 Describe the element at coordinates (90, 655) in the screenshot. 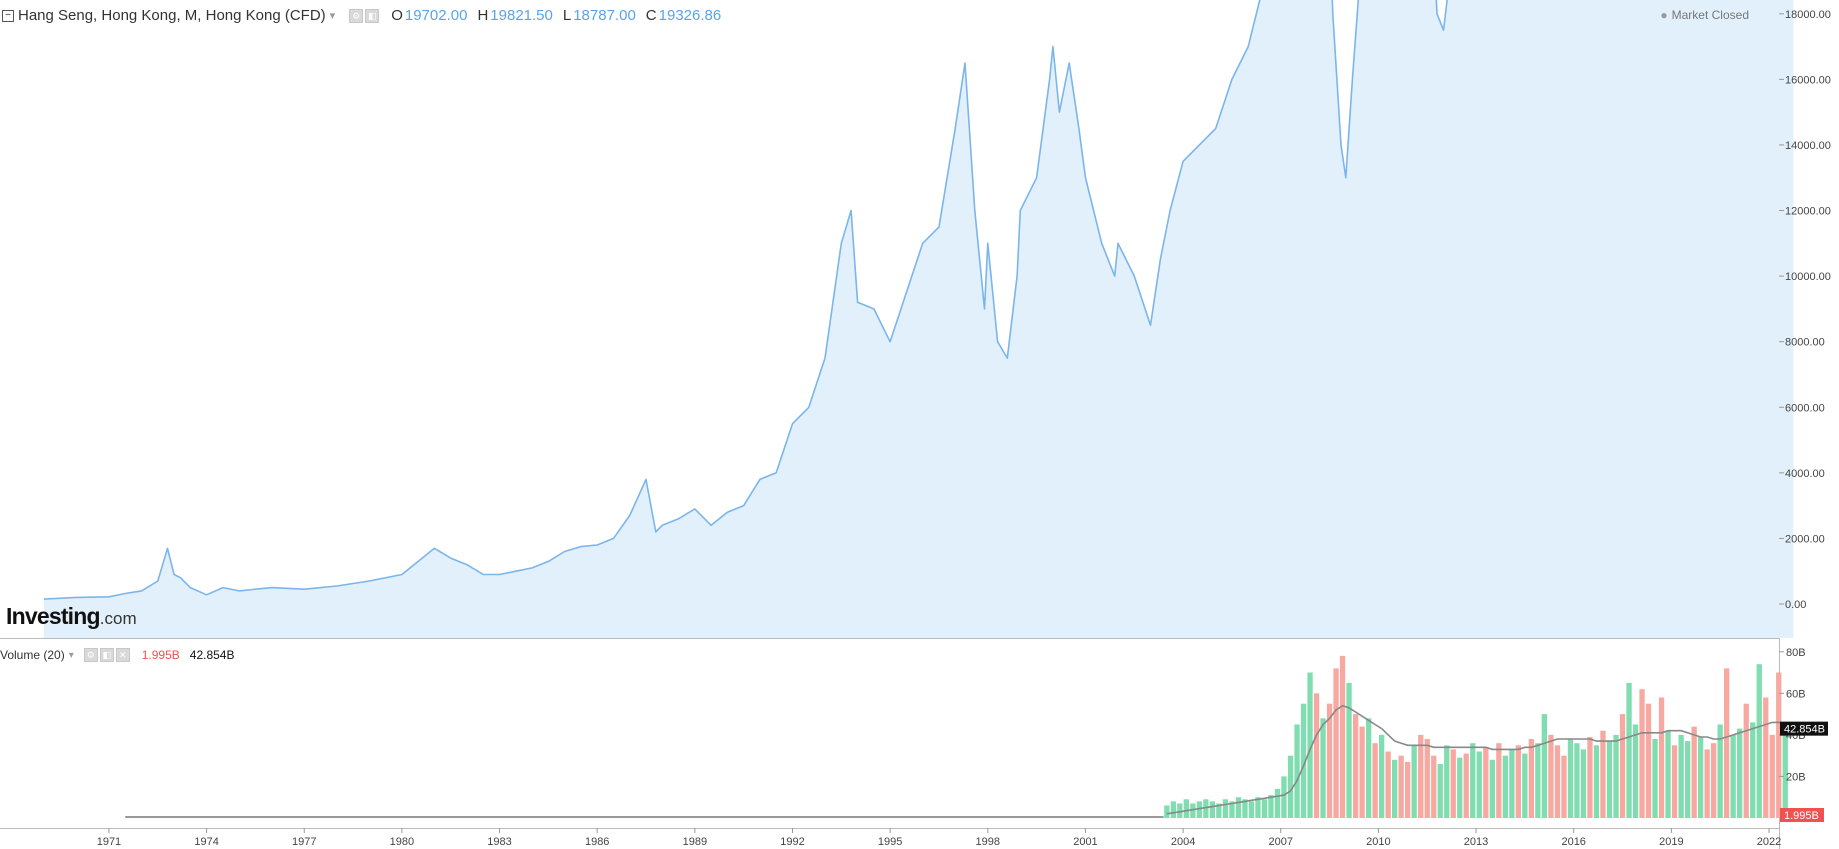

I see `volume-settings-icon: ⚙` at that location.